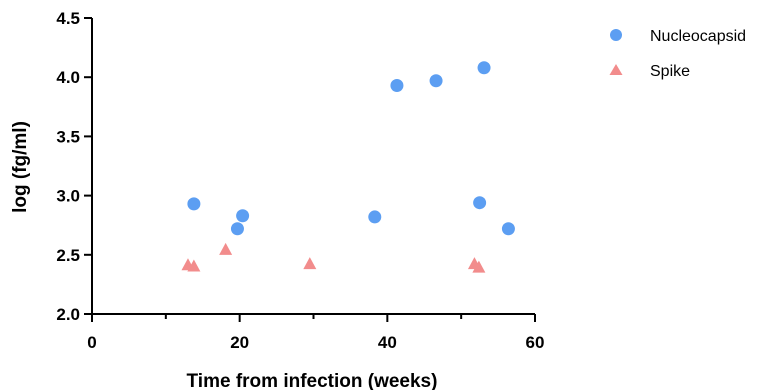 This screenshot has height=390, width=776. Describe the element at coordinates (670, 71) in the screenshot. I see `legend-label-spike: Spike` at that location.